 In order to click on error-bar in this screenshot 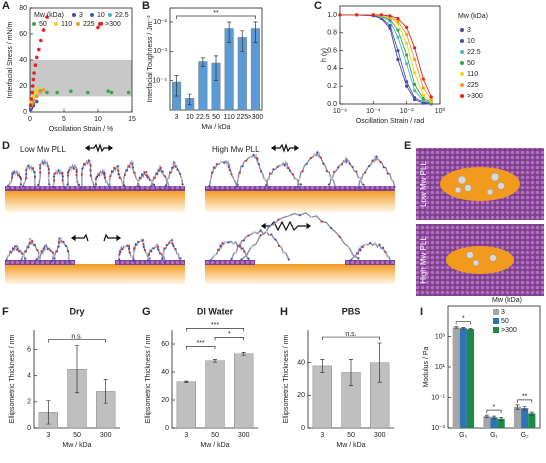, I will do `click(531, 413)`.